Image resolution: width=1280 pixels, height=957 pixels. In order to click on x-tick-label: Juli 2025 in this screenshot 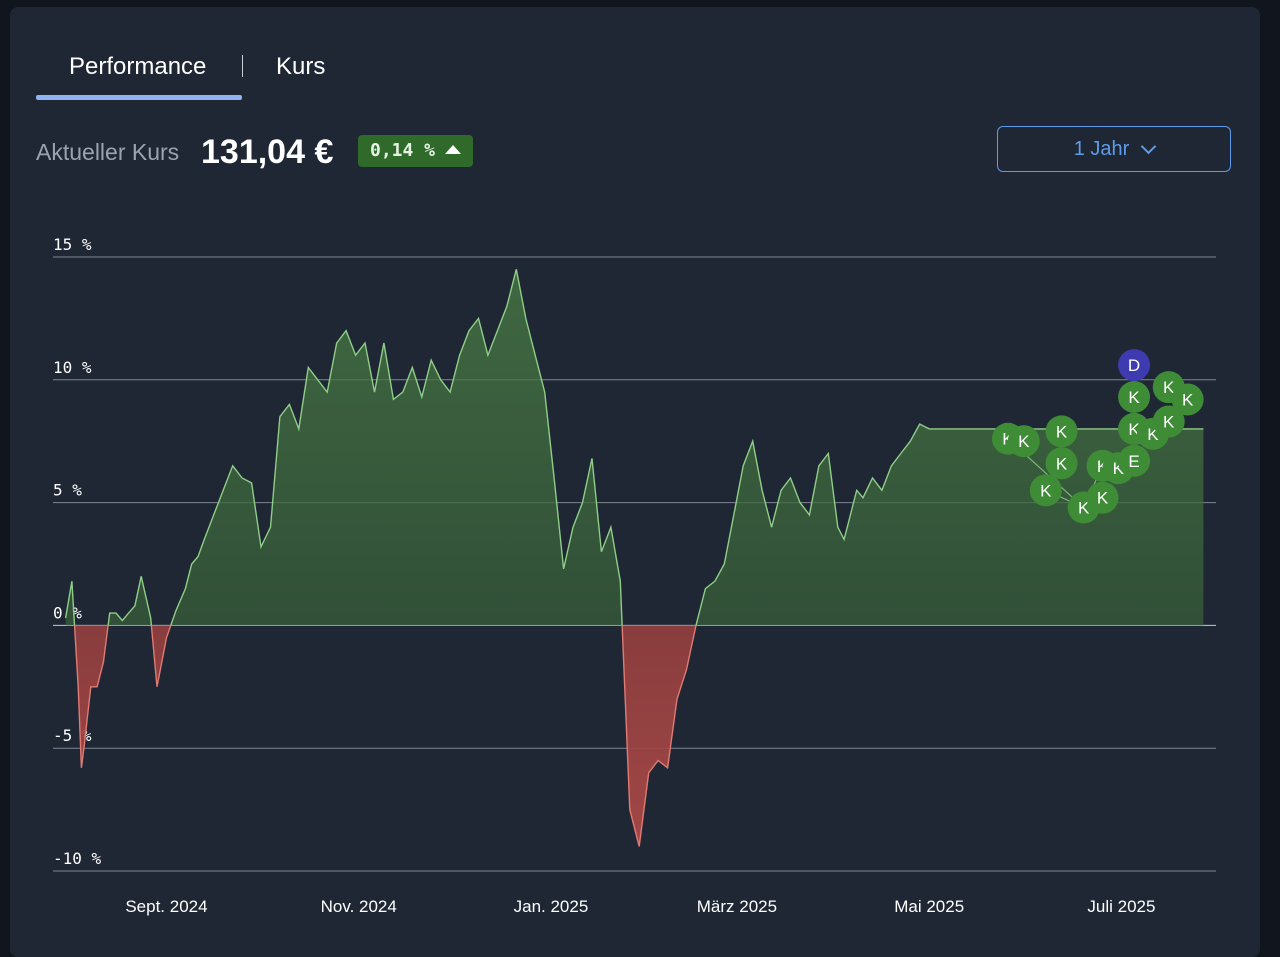, I will do `click(1121, 906)`.